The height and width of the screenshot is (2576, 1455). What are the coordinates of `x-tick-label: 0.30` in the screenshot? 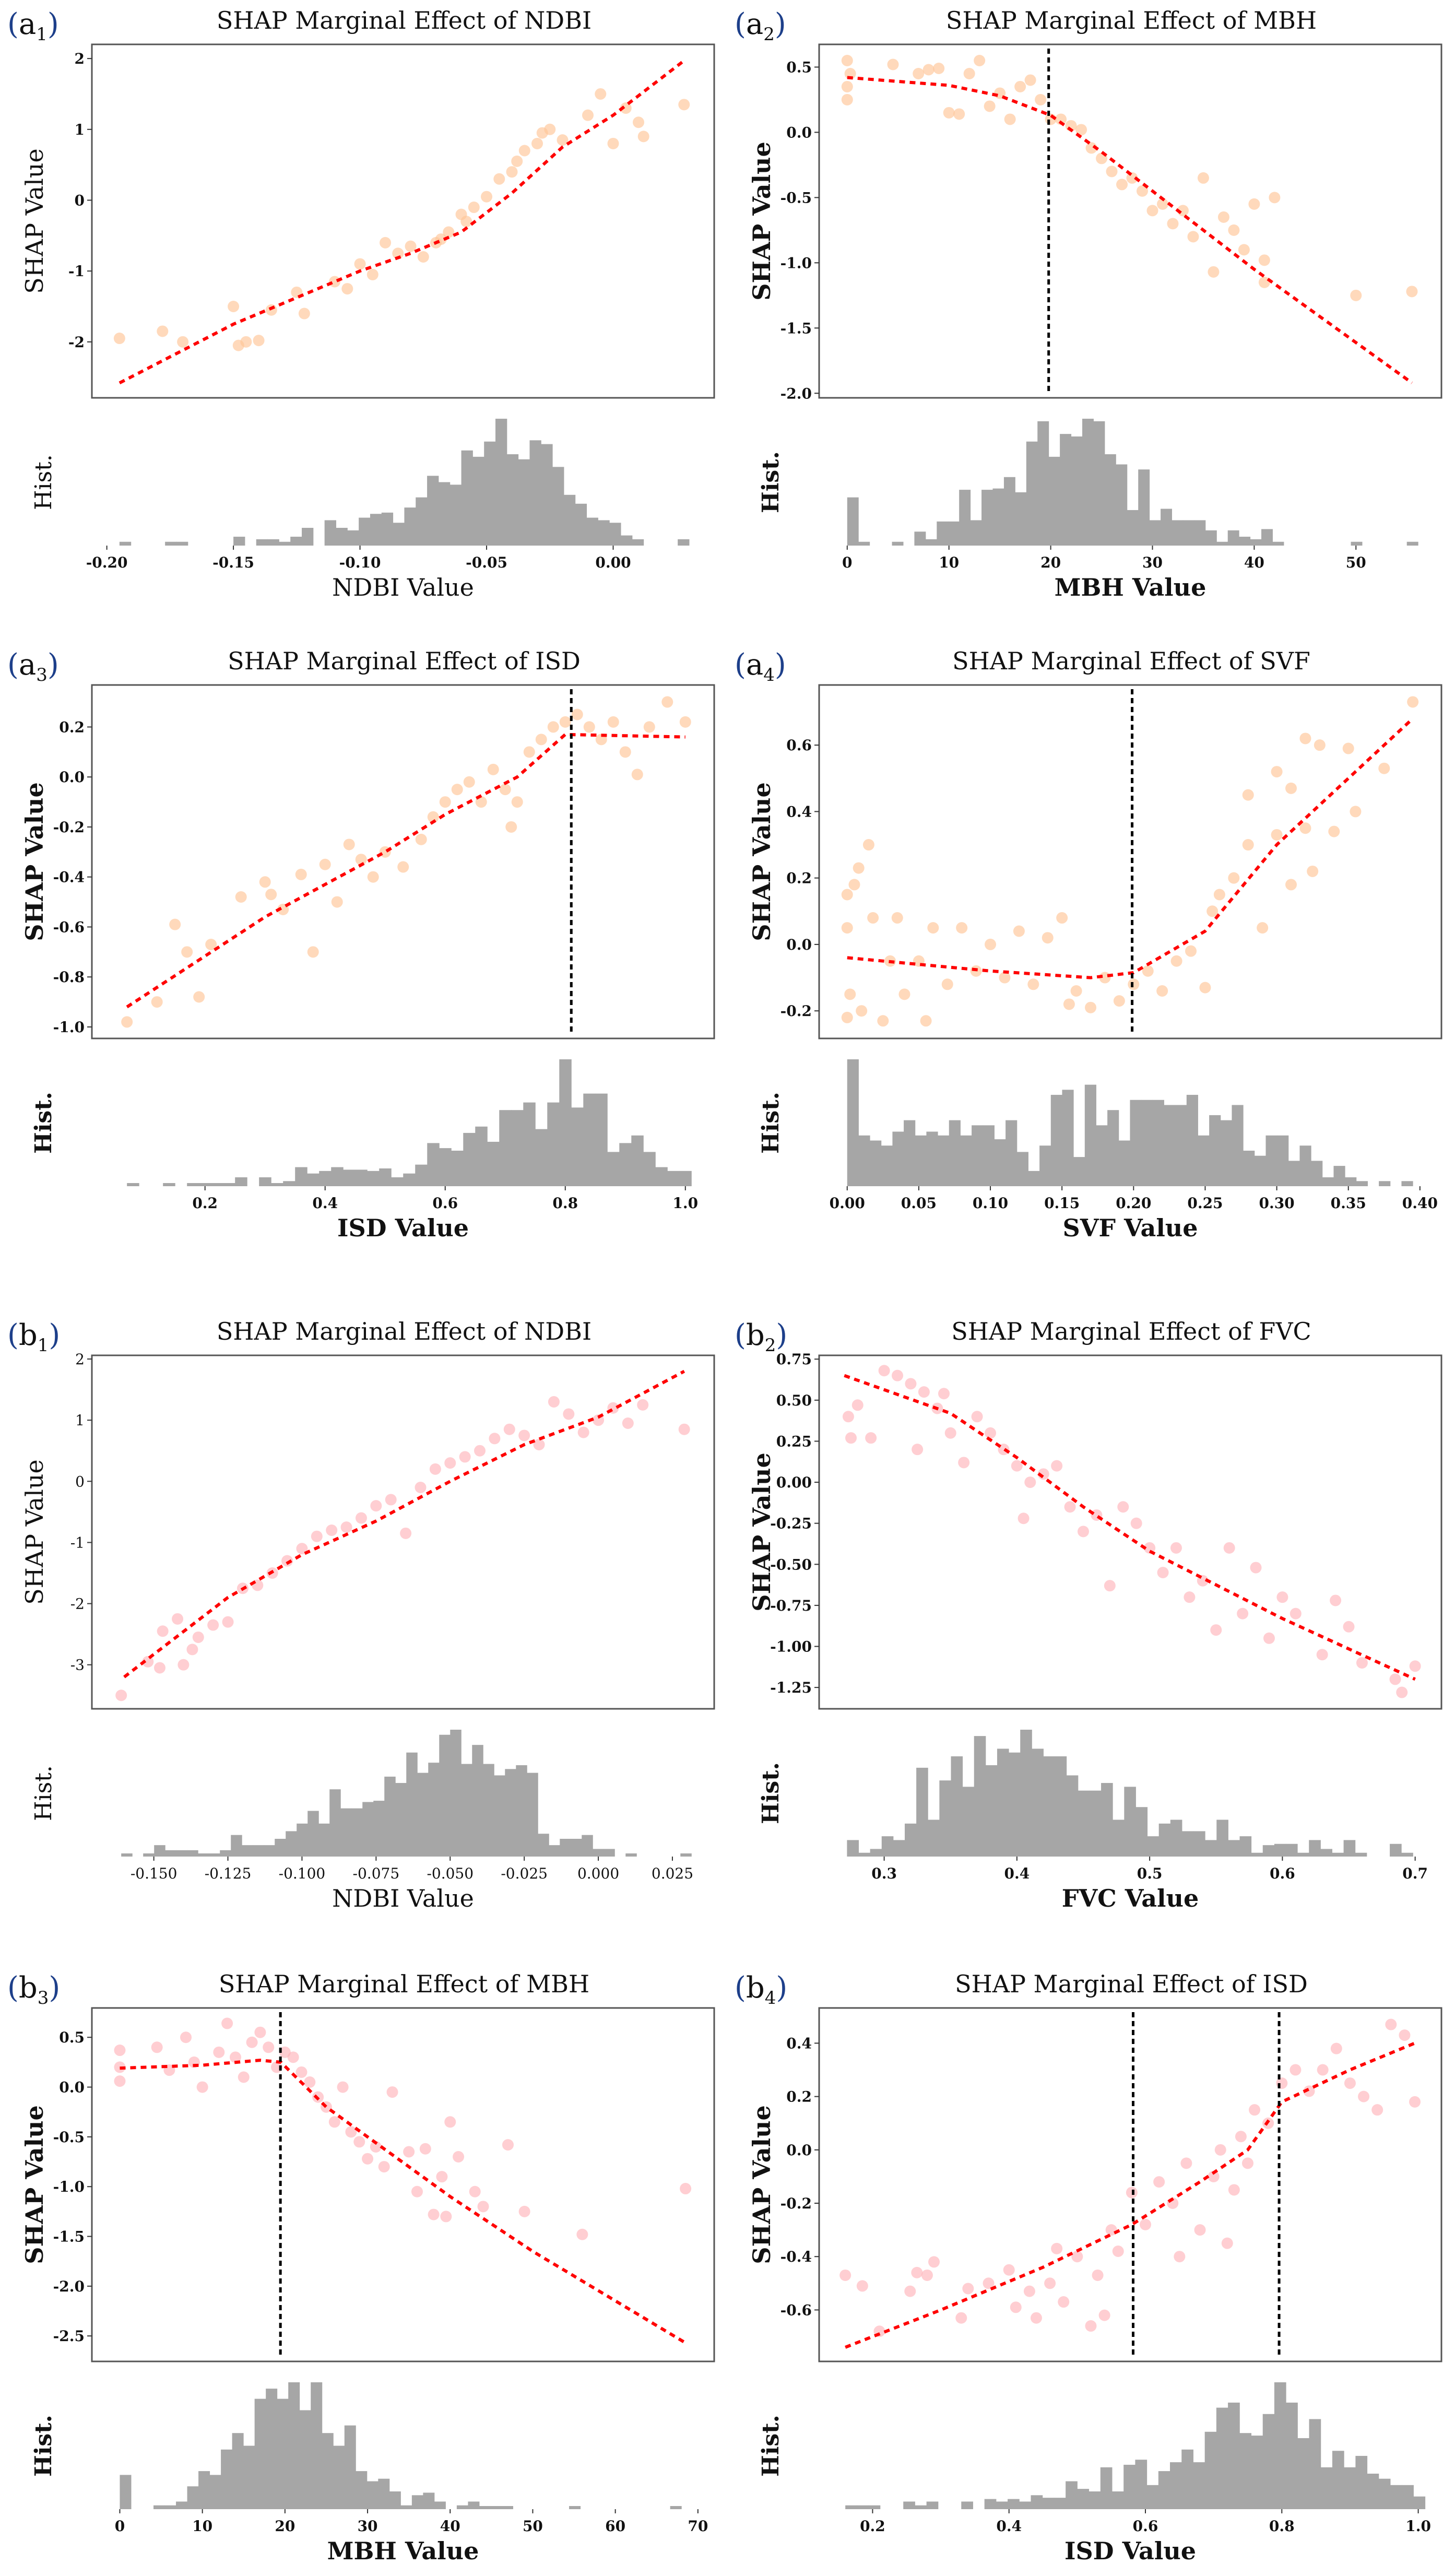 It's located at (1277, 1203).